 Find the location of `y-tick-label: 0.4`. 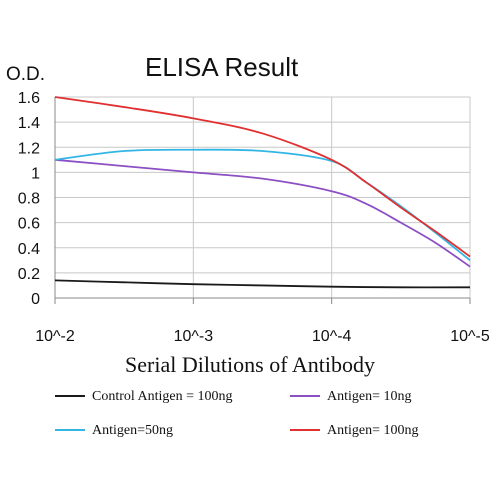

y-tick-label: 0.4 is located at coordinates (29, 249).